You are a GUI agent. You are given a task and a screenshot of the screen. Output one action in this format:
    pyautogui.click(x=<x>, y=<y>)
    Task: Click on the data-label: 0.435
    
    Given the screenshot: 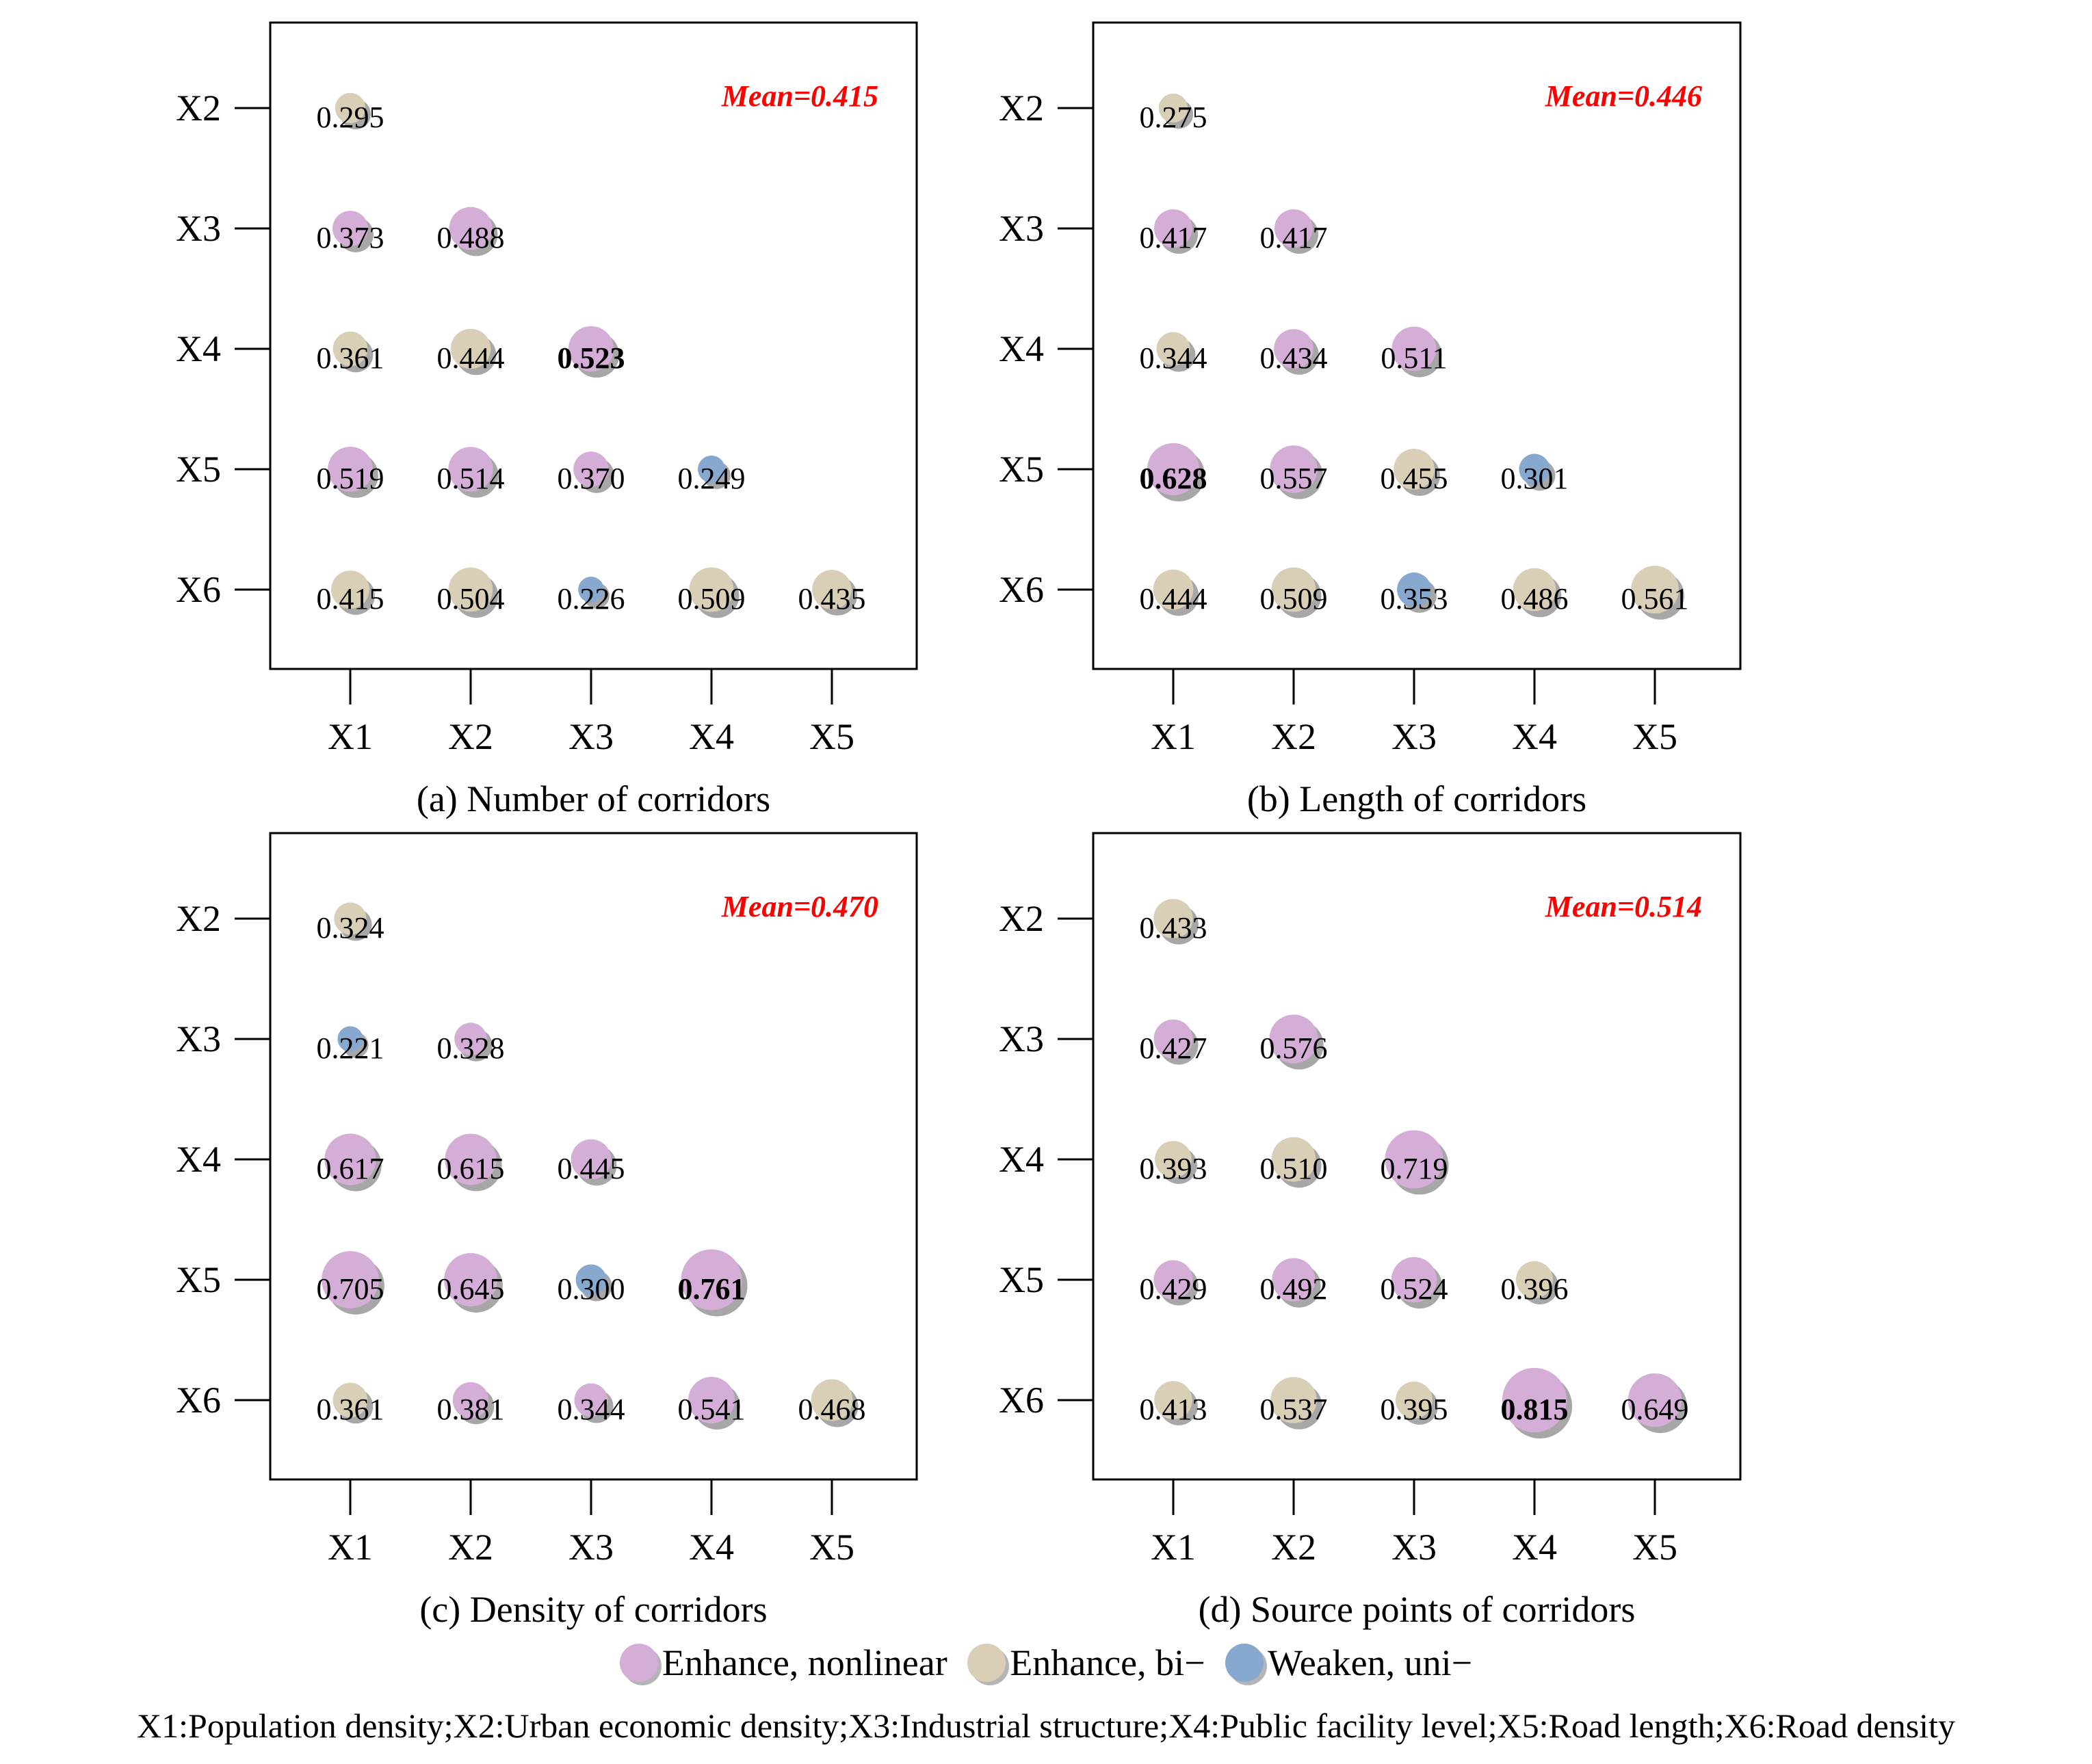 What is the action you would take?
    pyautogui.click(x=832, y=599)
    